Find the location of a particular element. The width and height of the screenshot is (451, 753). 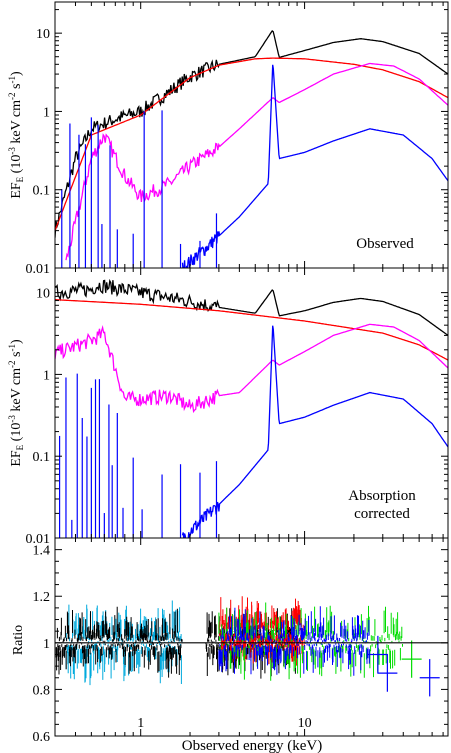

annotation-observed: Observed is located at coordinates (385, 244).